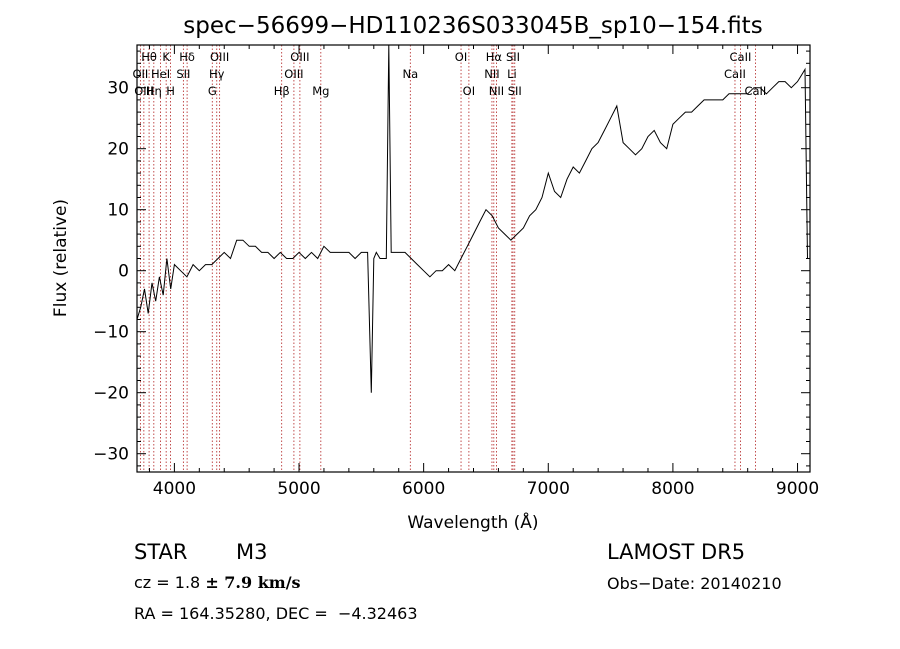 This screenshot has height=649, width=900. Describe the element at coordinates (154, 91) in the screenshot. I see `line-marker-label: Hη` at that location.